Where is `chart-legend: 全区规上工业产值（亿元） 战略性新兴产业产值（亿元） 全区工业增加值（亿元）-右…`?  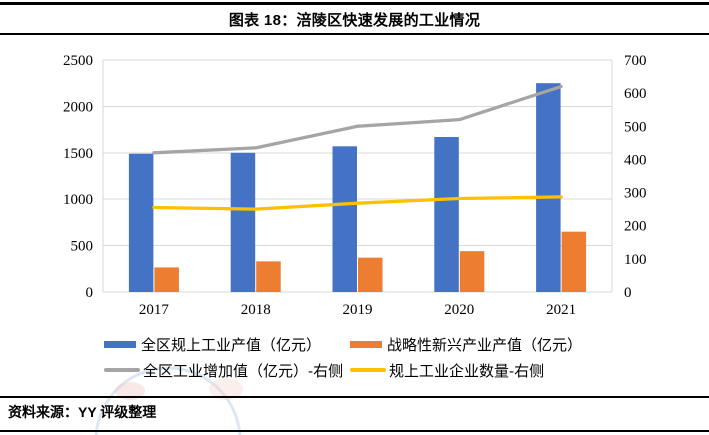 chart-legend: 全区规上工业产值（亿元） 战略性新兴产业产值（亿元） 全区工业增加值（亿元）-右… is located at coordinates (369, 357).